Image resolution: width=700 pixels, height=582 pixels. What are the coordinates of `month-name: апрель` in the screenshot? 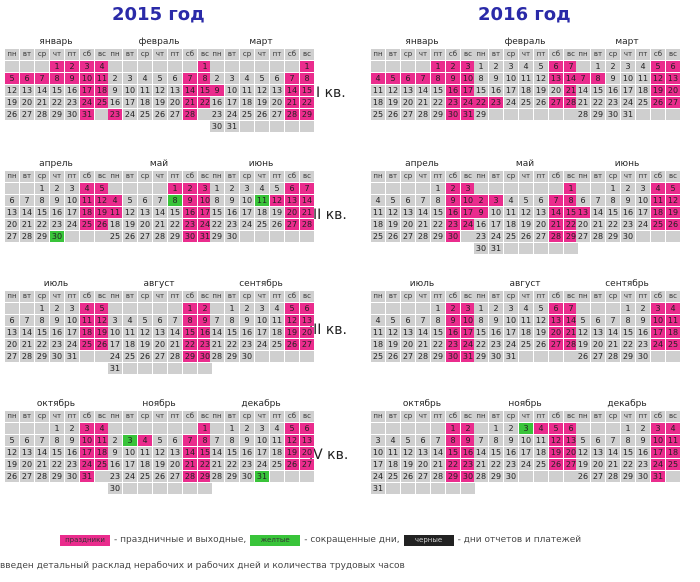 It's located at (422, 164).